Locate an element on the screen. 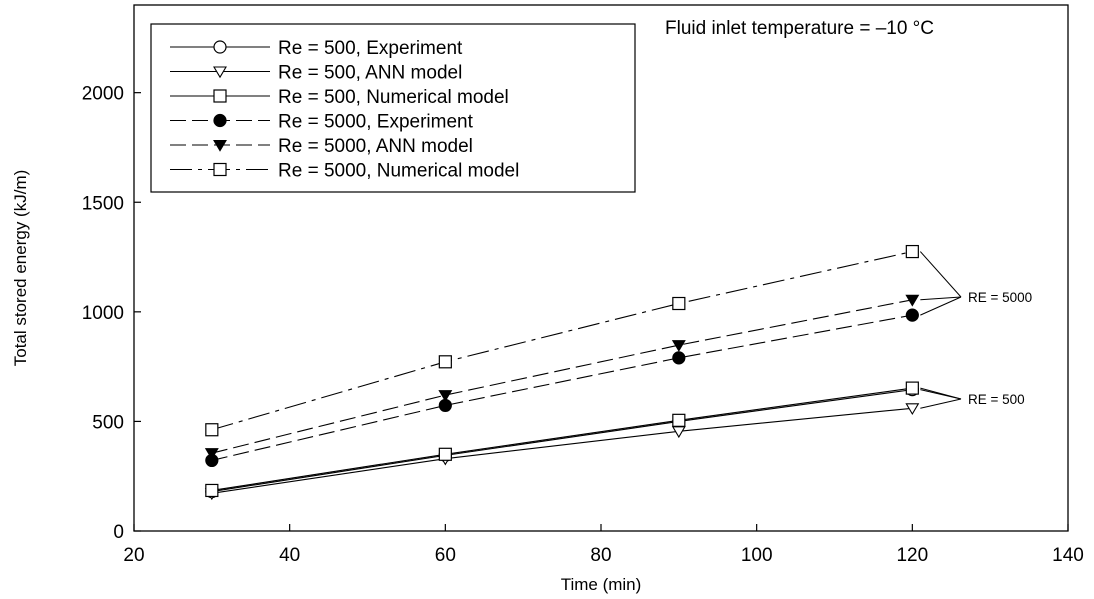  legend-label: Re = 500, Numerical model is located at coordinates (393, 97).